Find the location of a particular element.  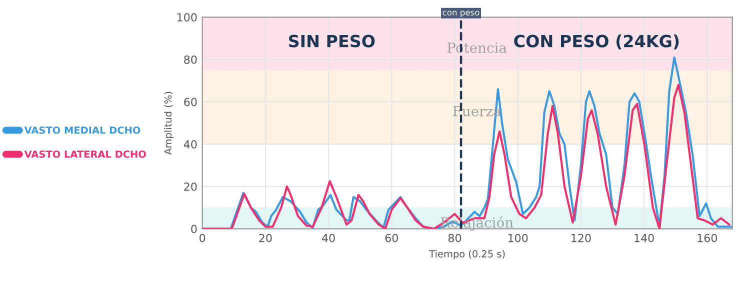

annotation: SIN PESO is located at coordinates (332, 41).